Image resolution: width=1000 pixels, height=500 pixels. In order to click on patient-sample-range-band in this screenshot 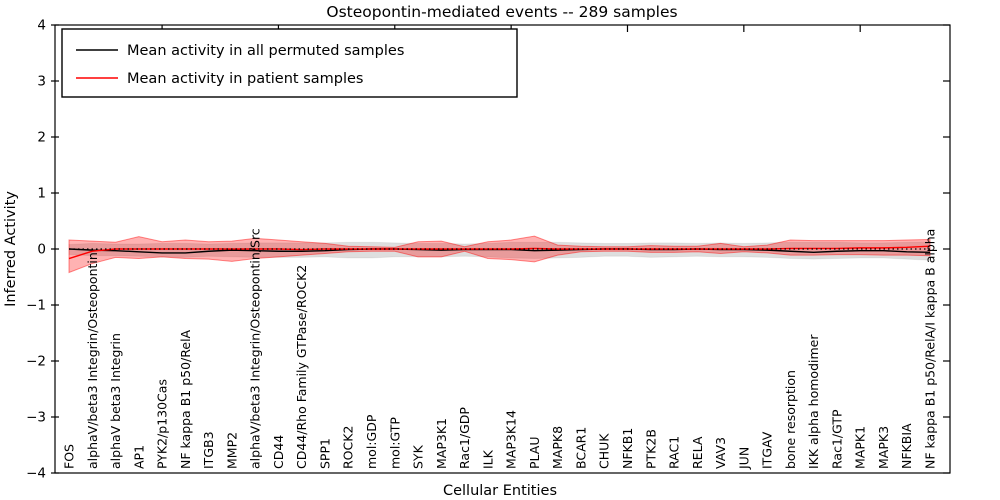, I will do `click(499, 254)`.